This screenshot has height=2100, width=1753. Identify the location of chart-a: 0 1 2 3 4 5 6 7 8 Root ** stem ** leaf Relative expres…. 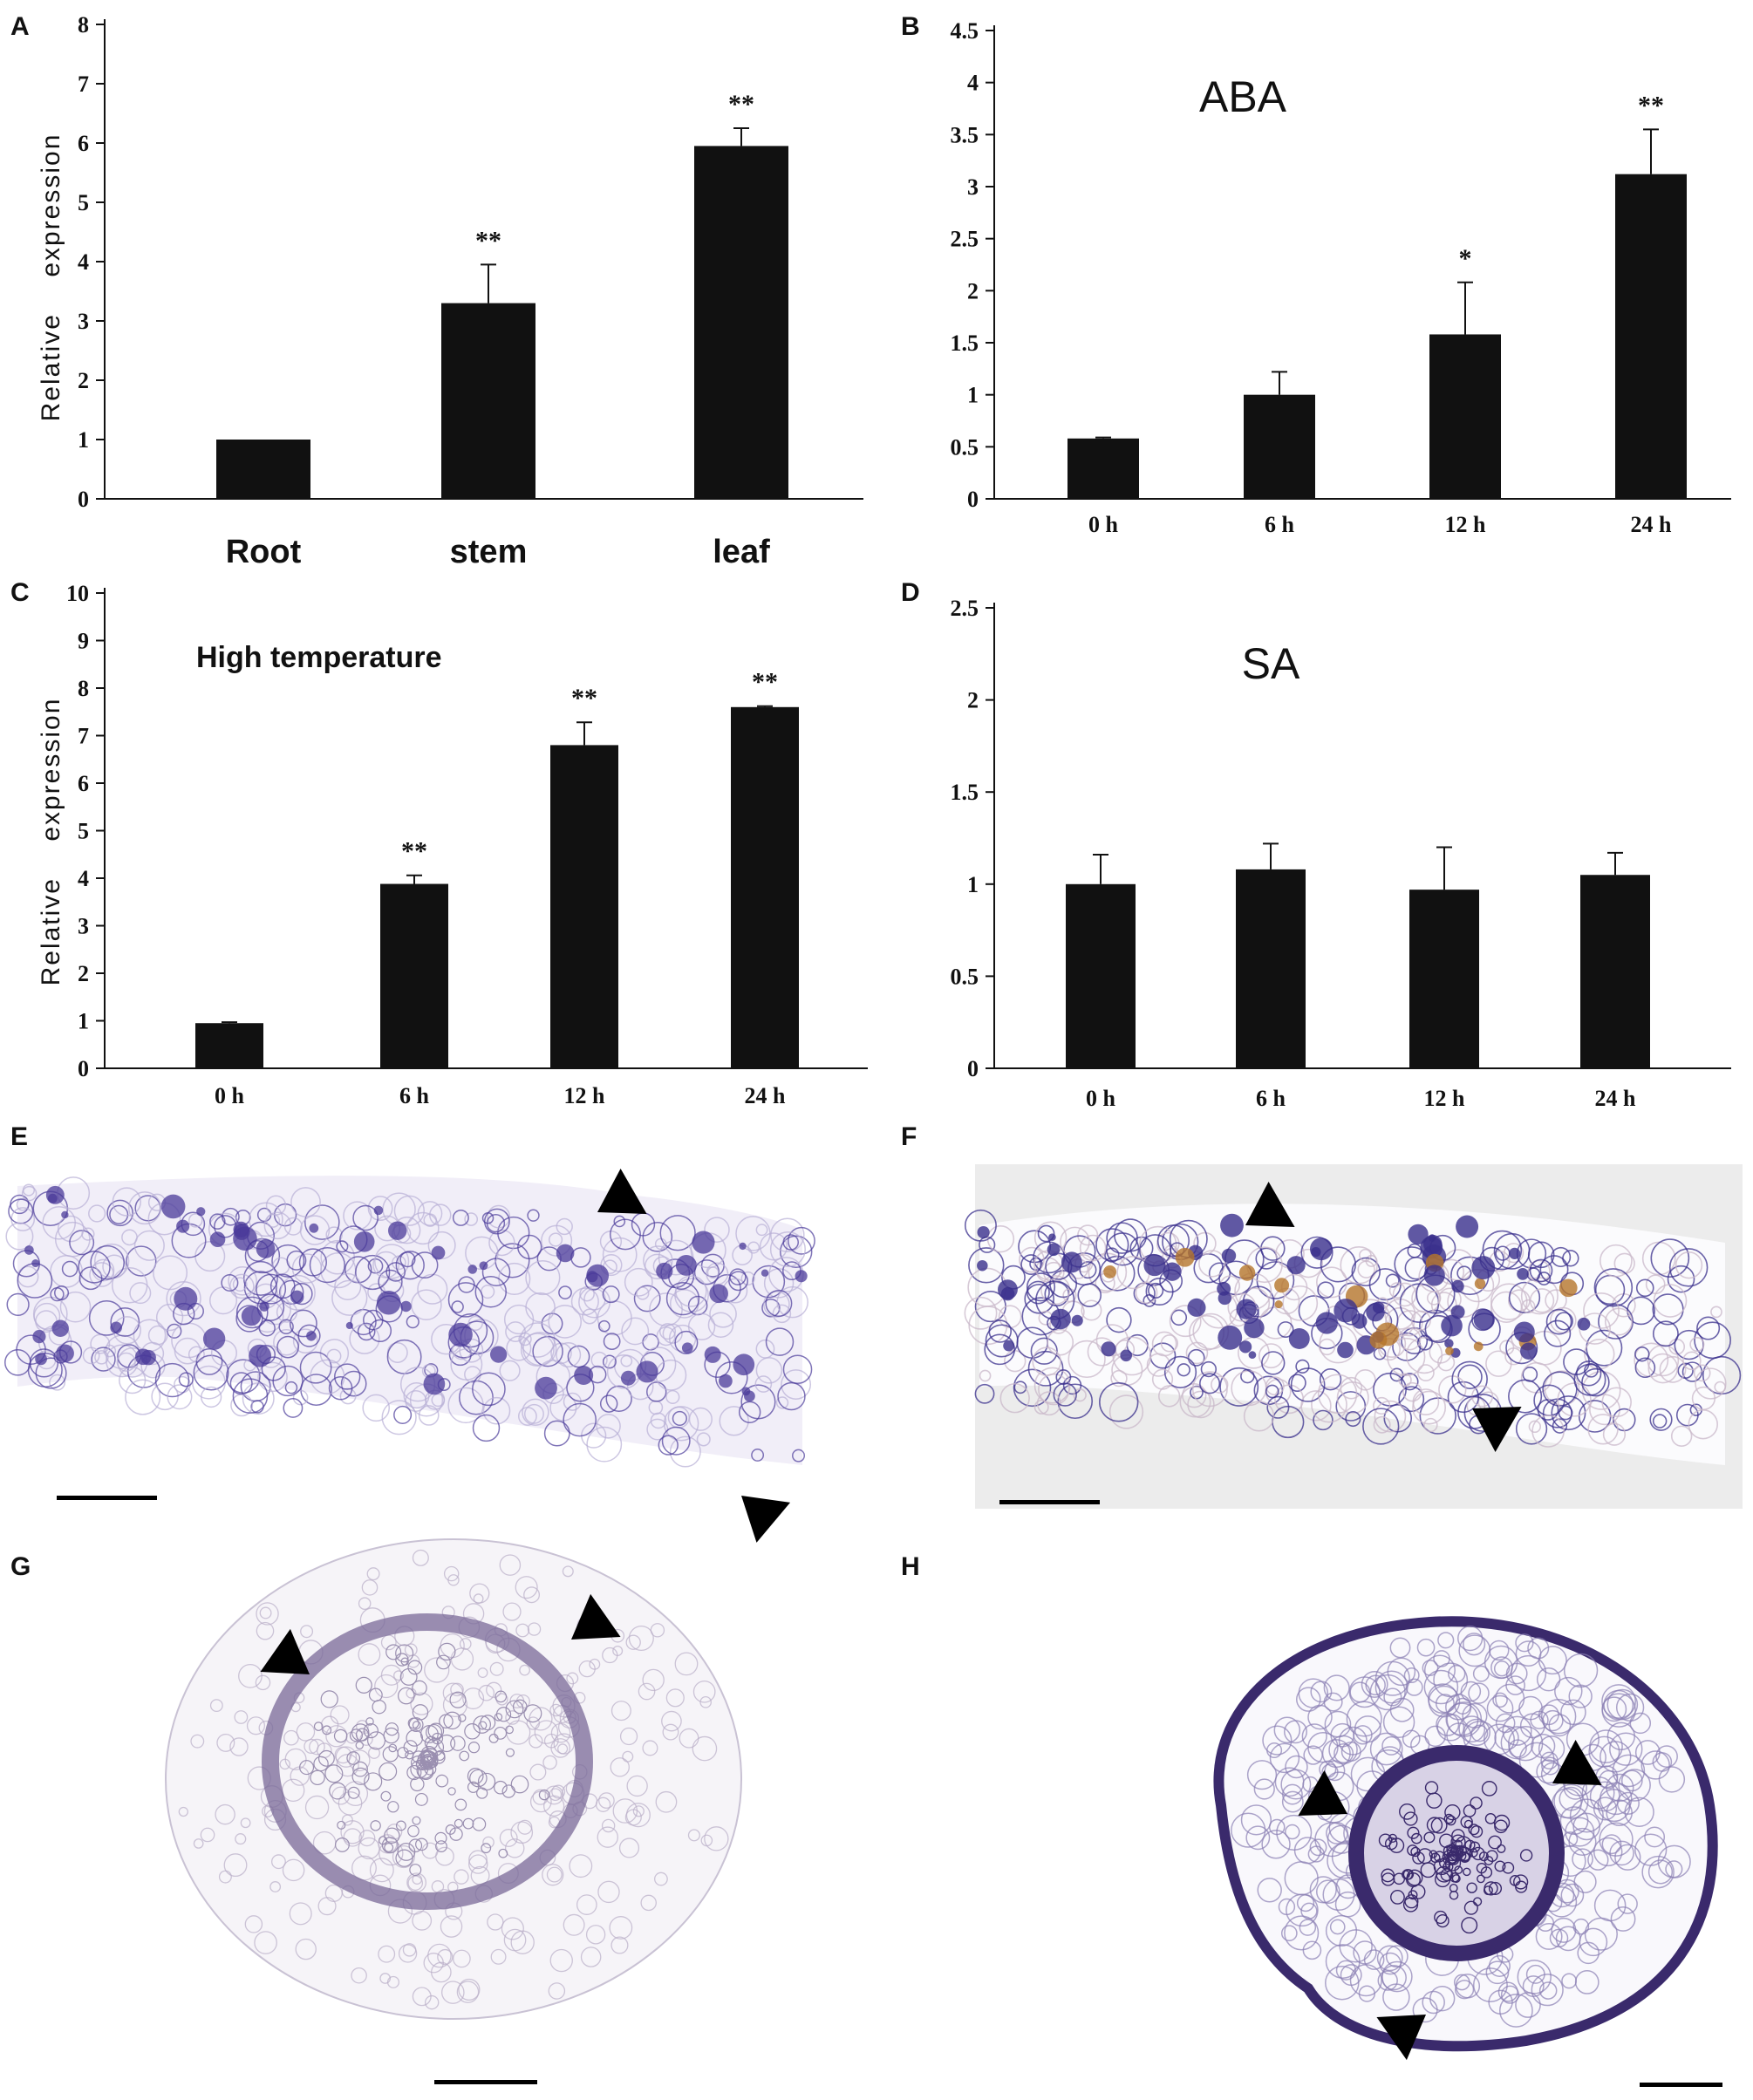
(450, 291).